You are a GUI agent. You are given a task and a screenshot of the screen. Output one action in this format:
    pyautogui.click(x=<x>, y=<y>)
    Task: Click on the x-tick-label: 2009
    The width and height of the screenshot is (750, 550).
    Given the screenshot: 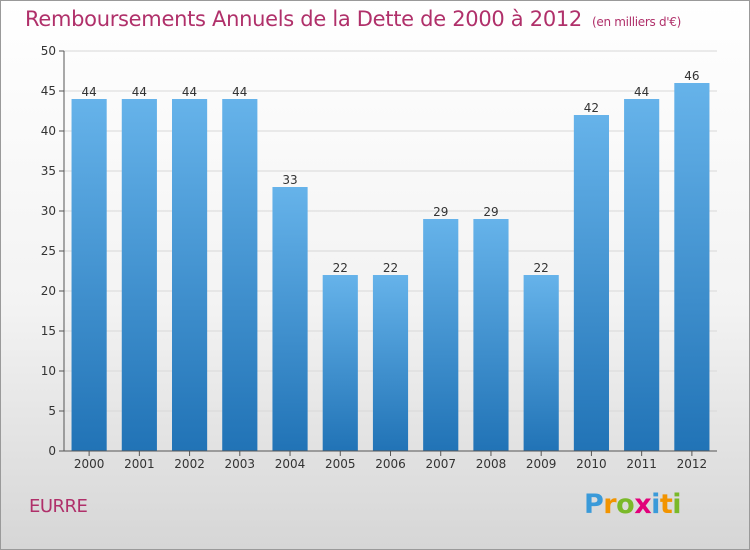 What is the action you would take?
    pyautogui.click(x=541, y=464)
    